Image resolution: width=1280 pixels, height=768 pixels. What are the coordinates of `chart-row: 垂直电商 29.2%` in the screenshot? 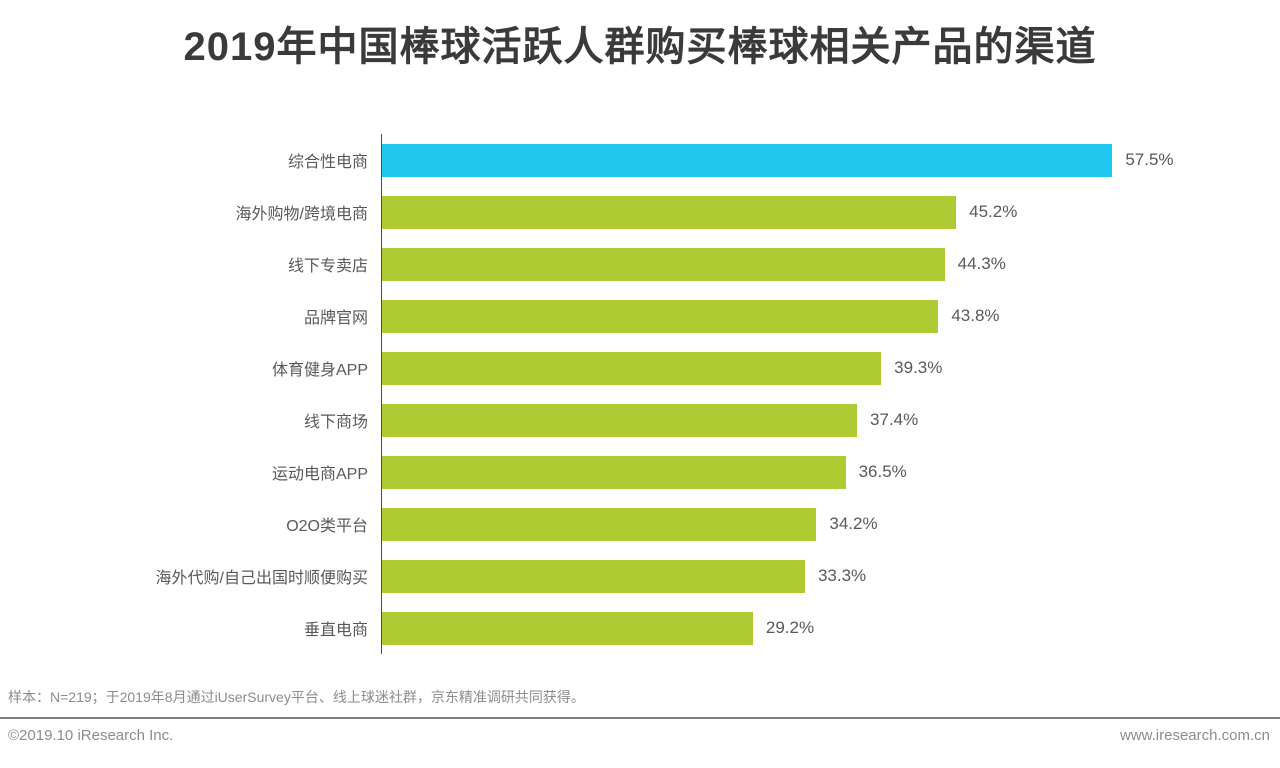 It's located at (640, 628).